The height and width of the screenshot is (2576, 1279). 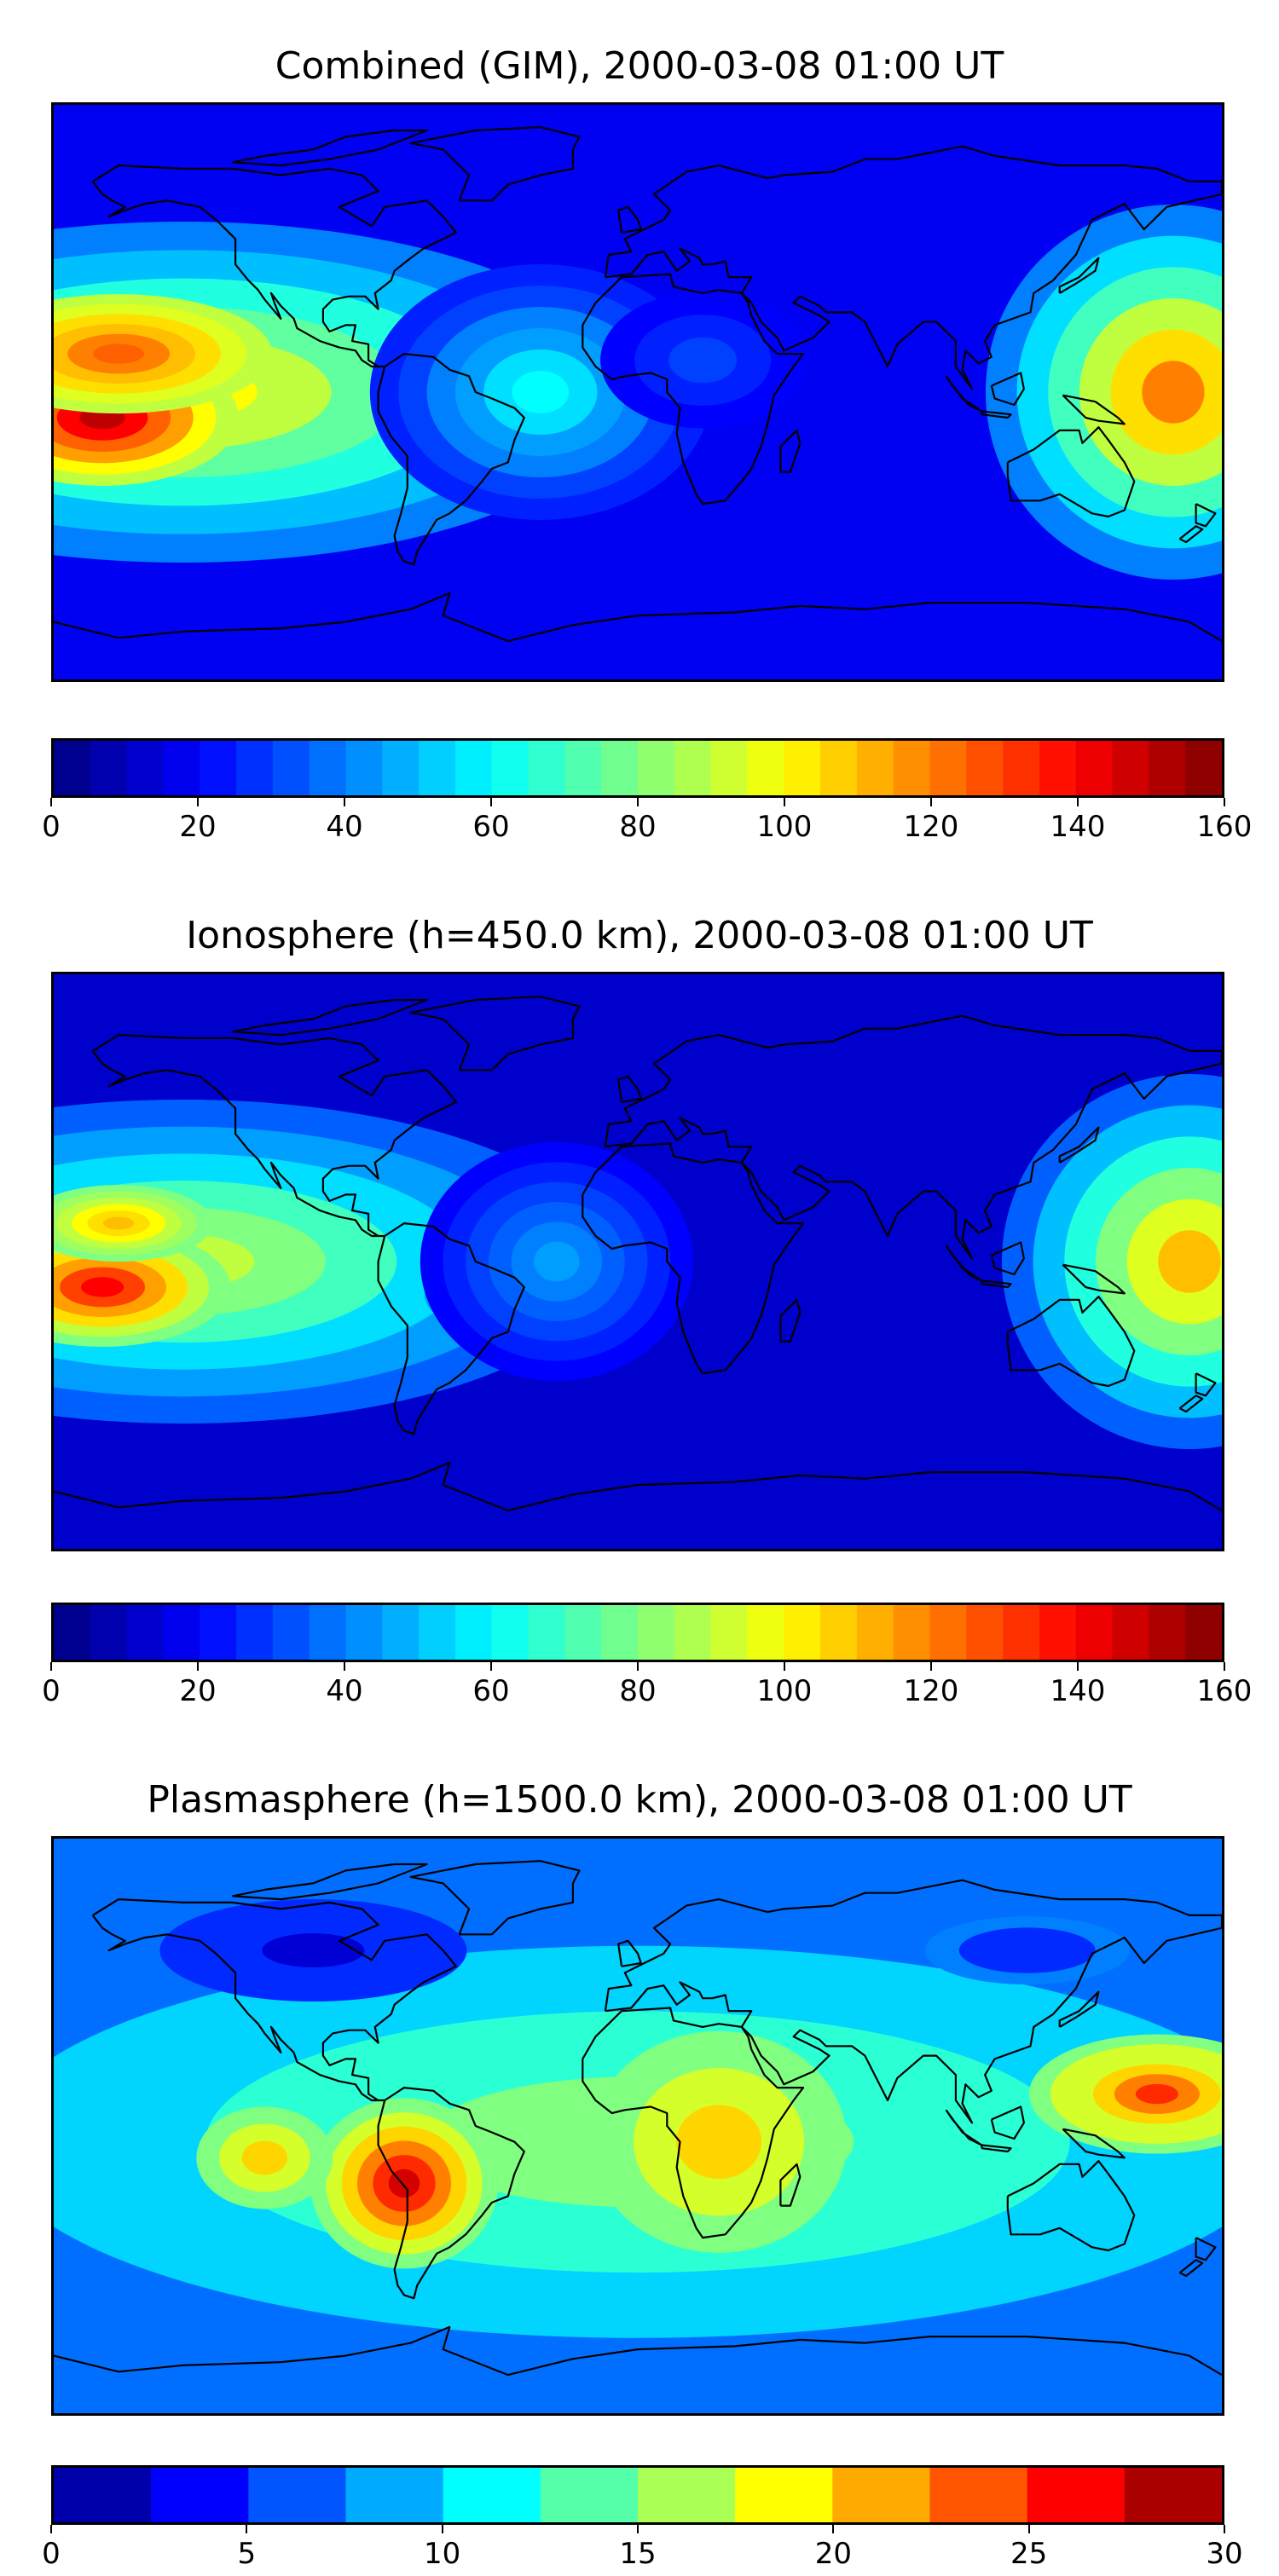 I want to click on panel-1-title: Combined (GIM), 2000-03-08 01:00 UT, so click(x=639, y=66).